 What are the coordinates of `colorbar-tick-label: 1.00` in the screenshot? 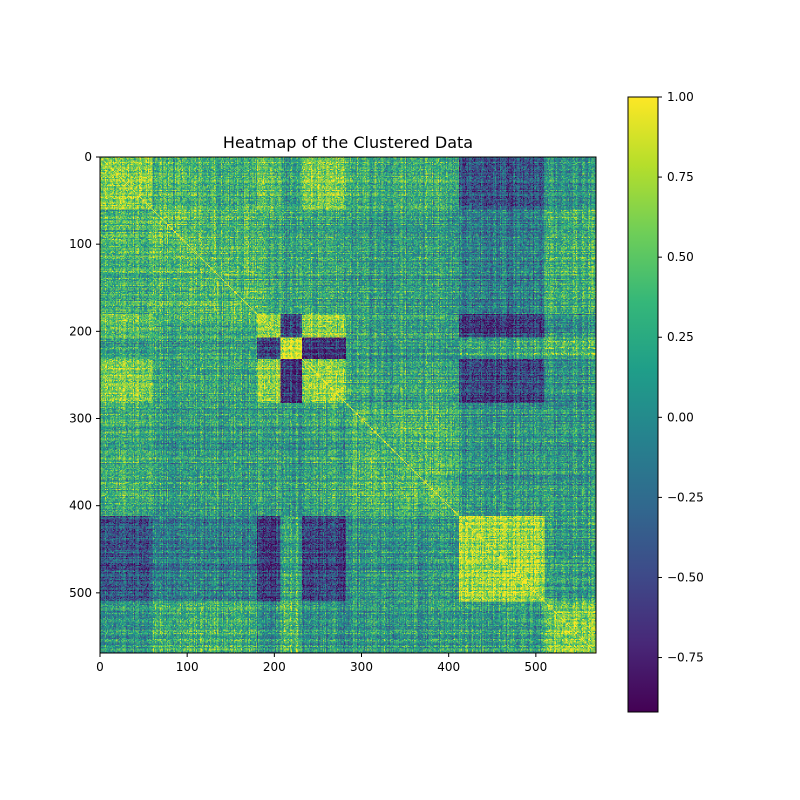 It's located at (680, 97).